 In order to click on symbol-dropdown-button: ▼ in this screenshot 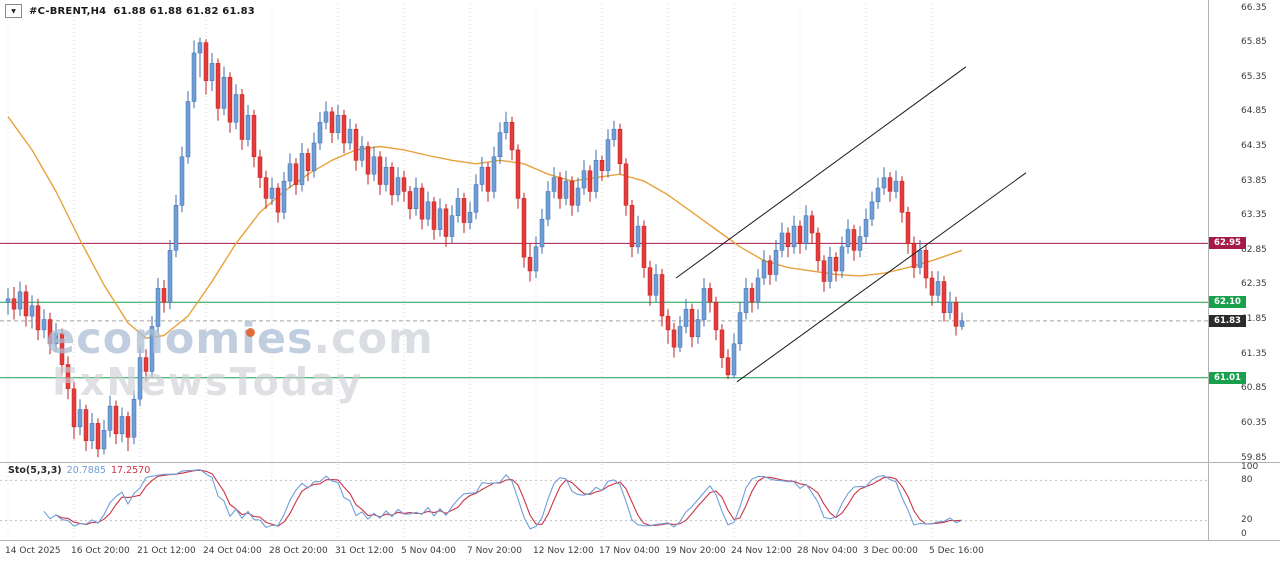, I will do `click(13, 11)`.